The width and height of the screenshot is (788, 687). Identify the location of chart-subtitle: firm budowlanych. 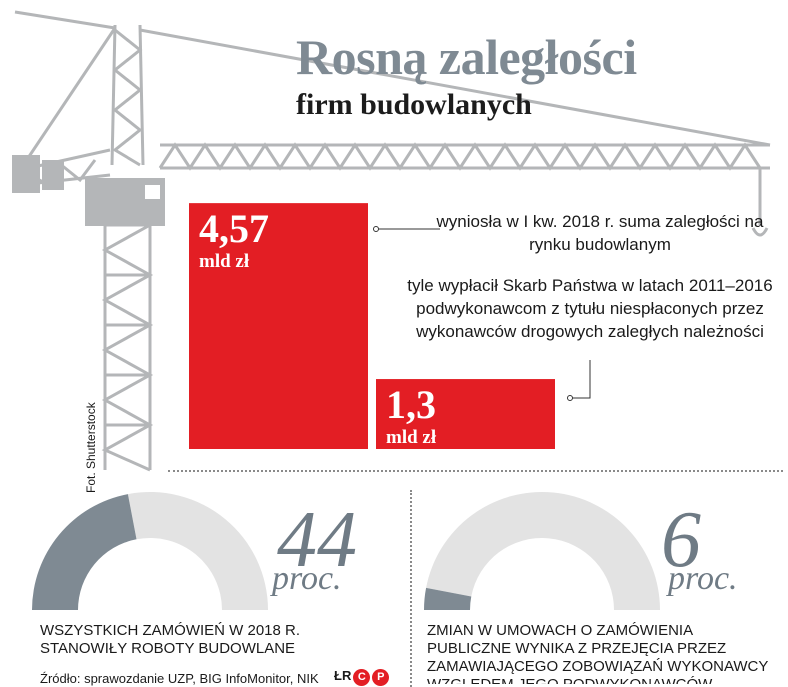
(414, 104).